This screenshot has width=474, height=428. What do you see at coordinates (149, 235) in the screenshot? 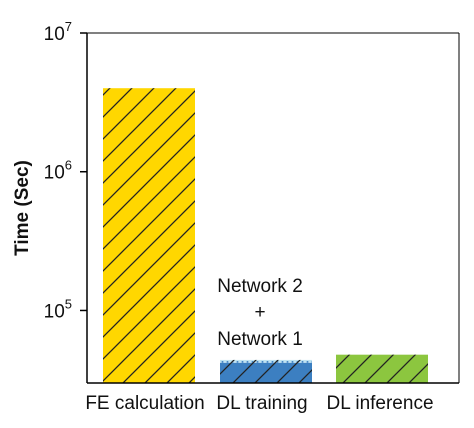
I see `bar-fe-calculation-hatch` at bounding box center [149, 235].